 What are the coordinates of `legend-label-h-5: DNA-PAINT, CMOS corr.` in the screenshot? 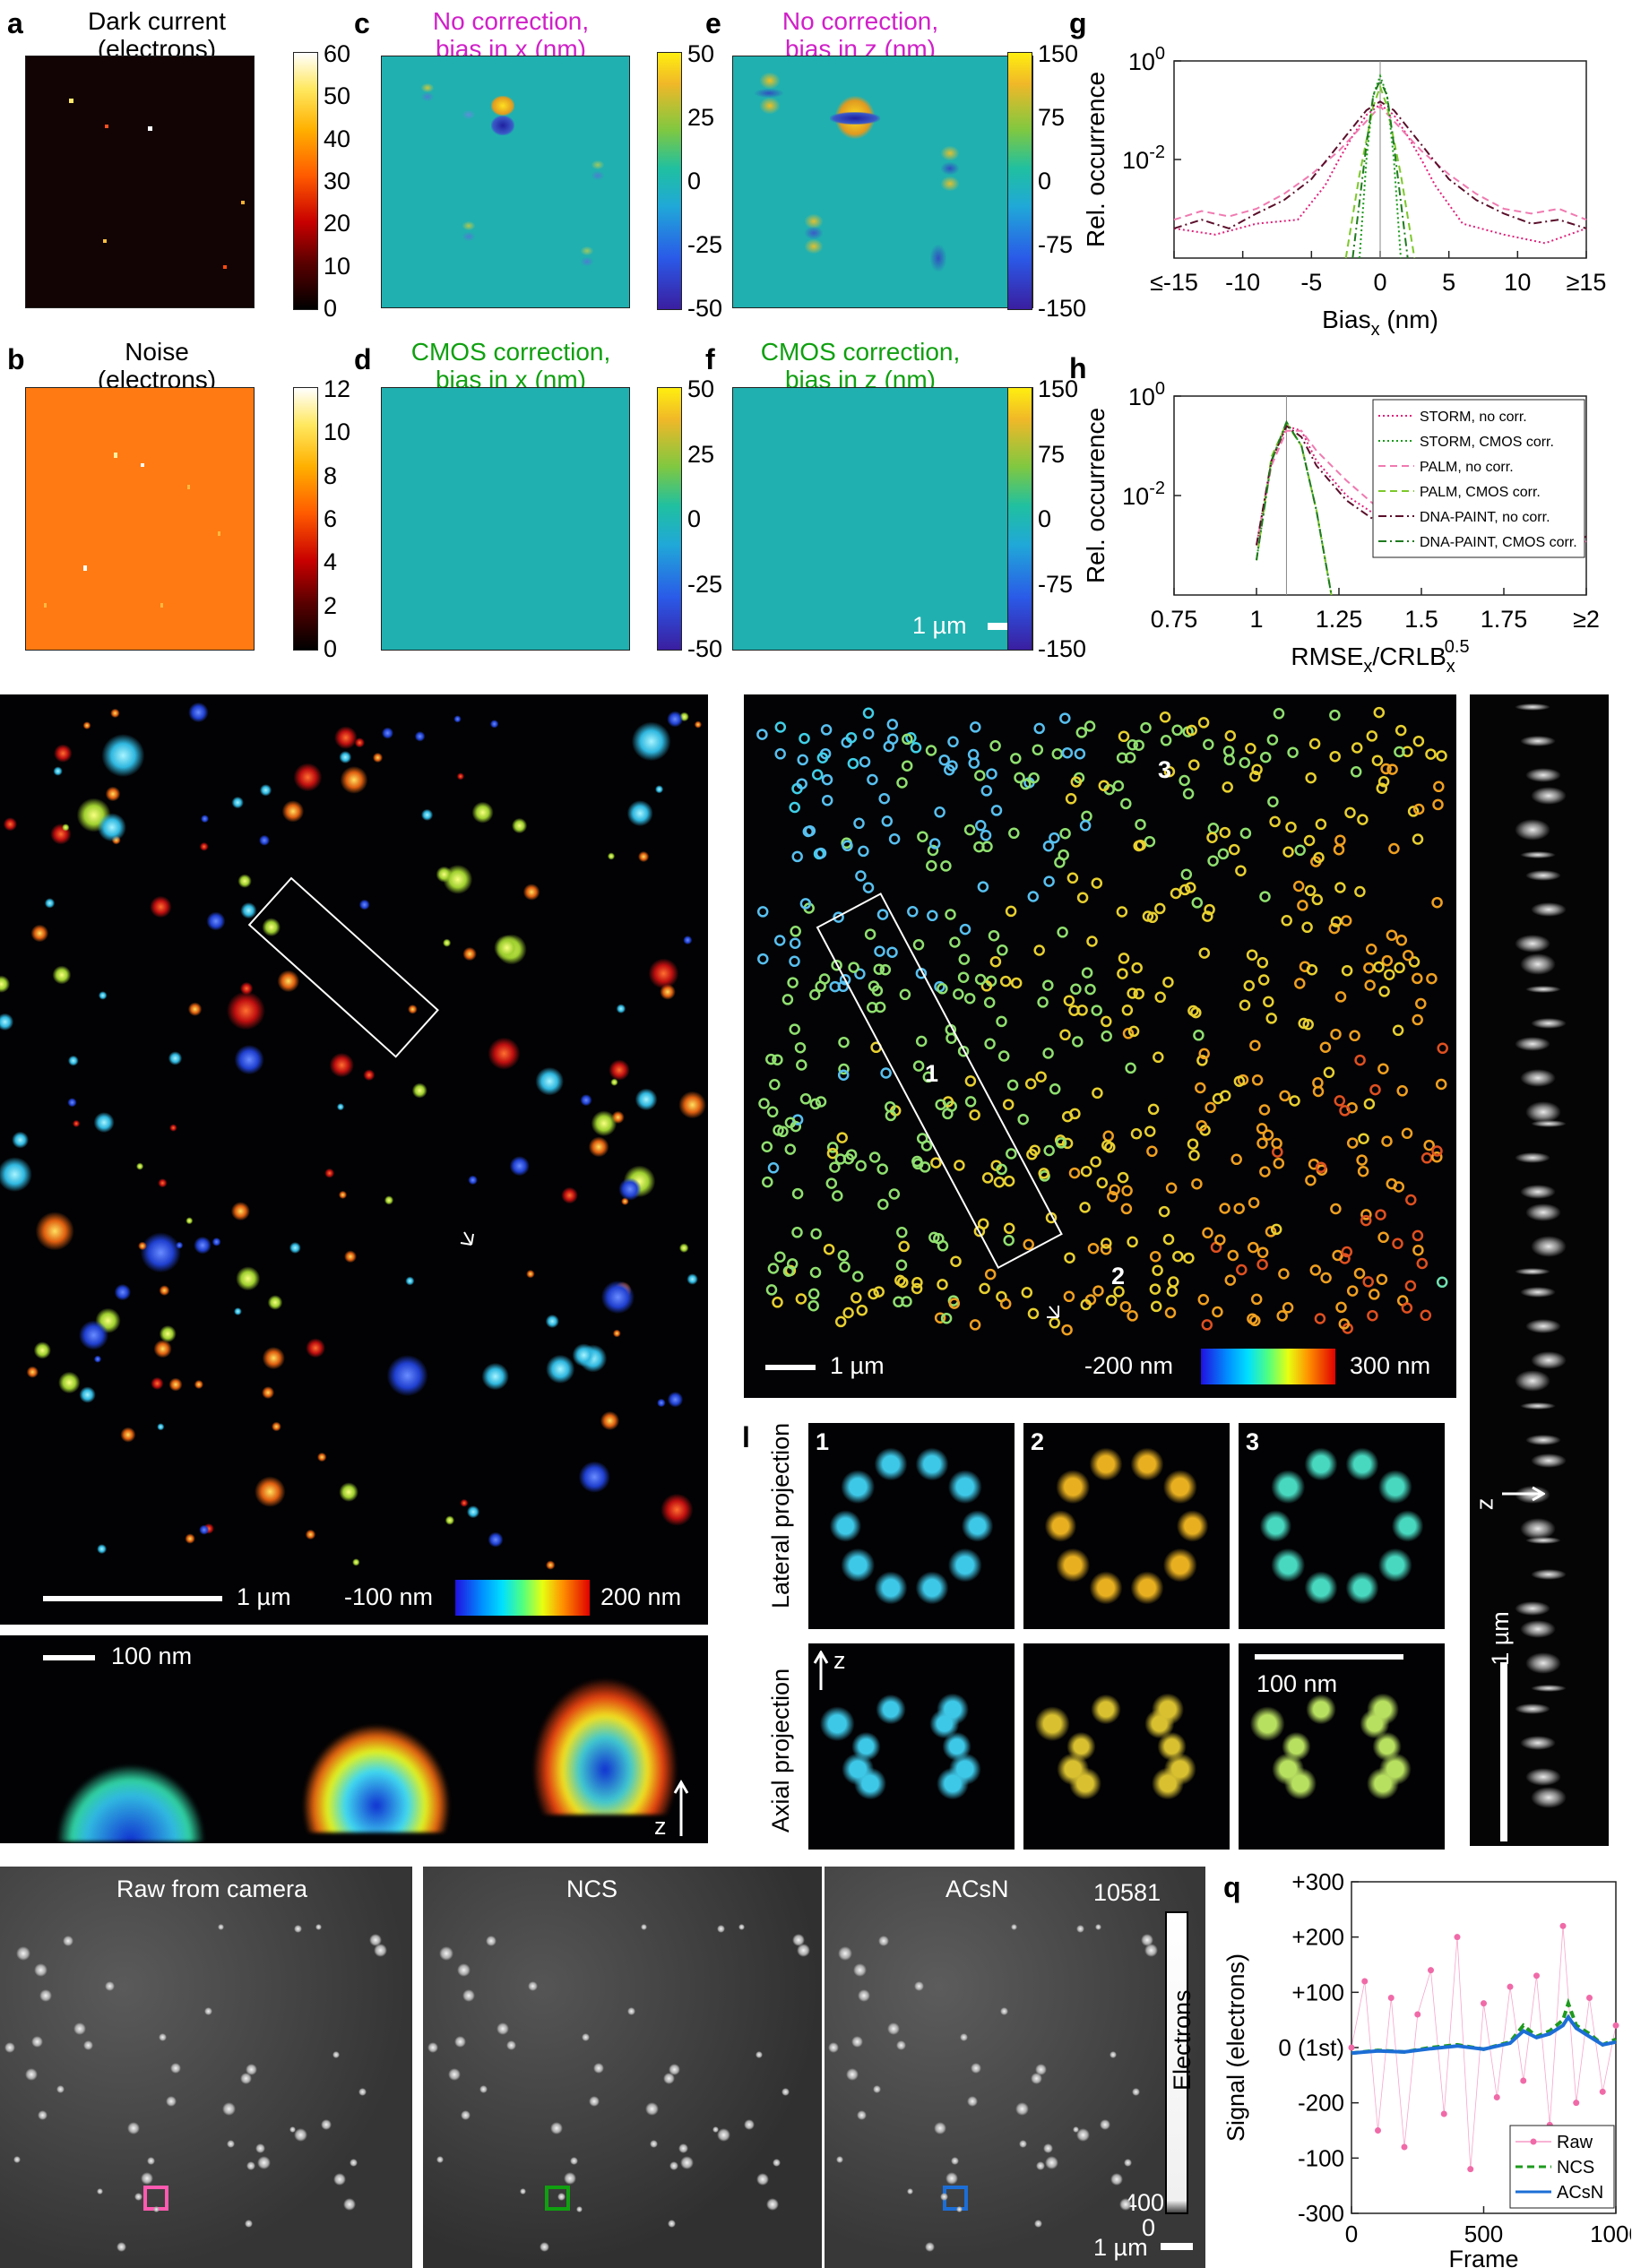 It's located at (1498, 542).